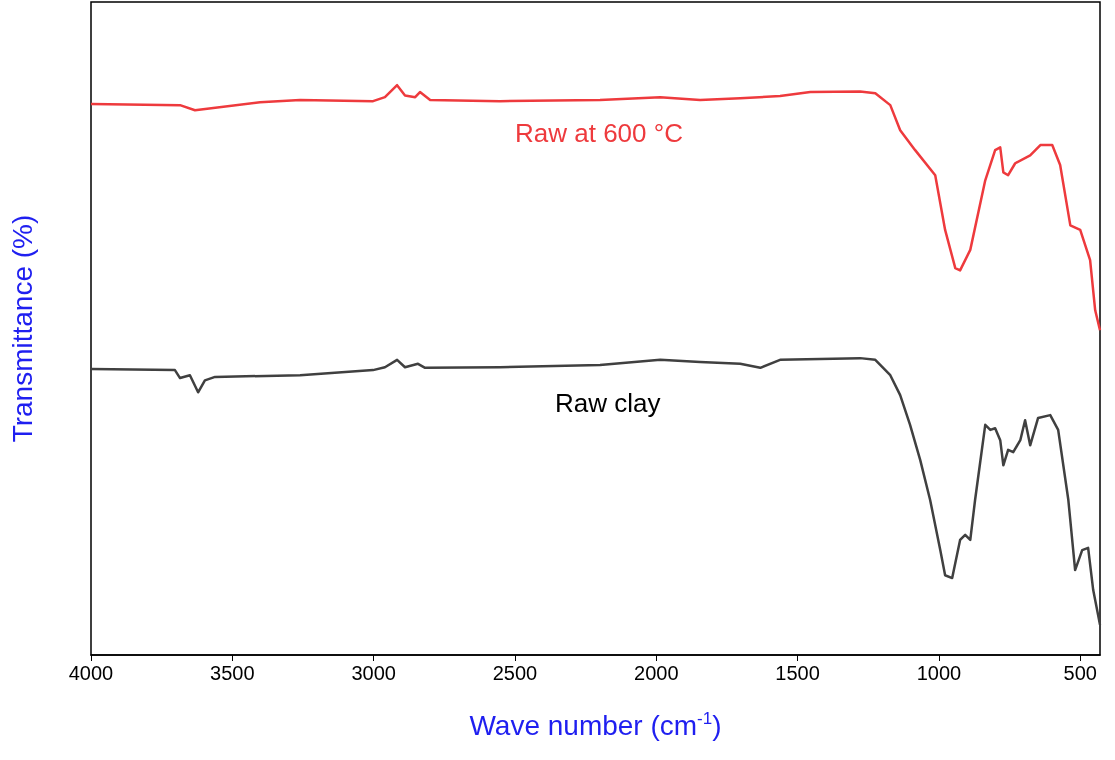  What do you see at coordinates (515, 673) in the screenshot?
I see `x-tick-label: 2500` at bounding box center [515, 673].